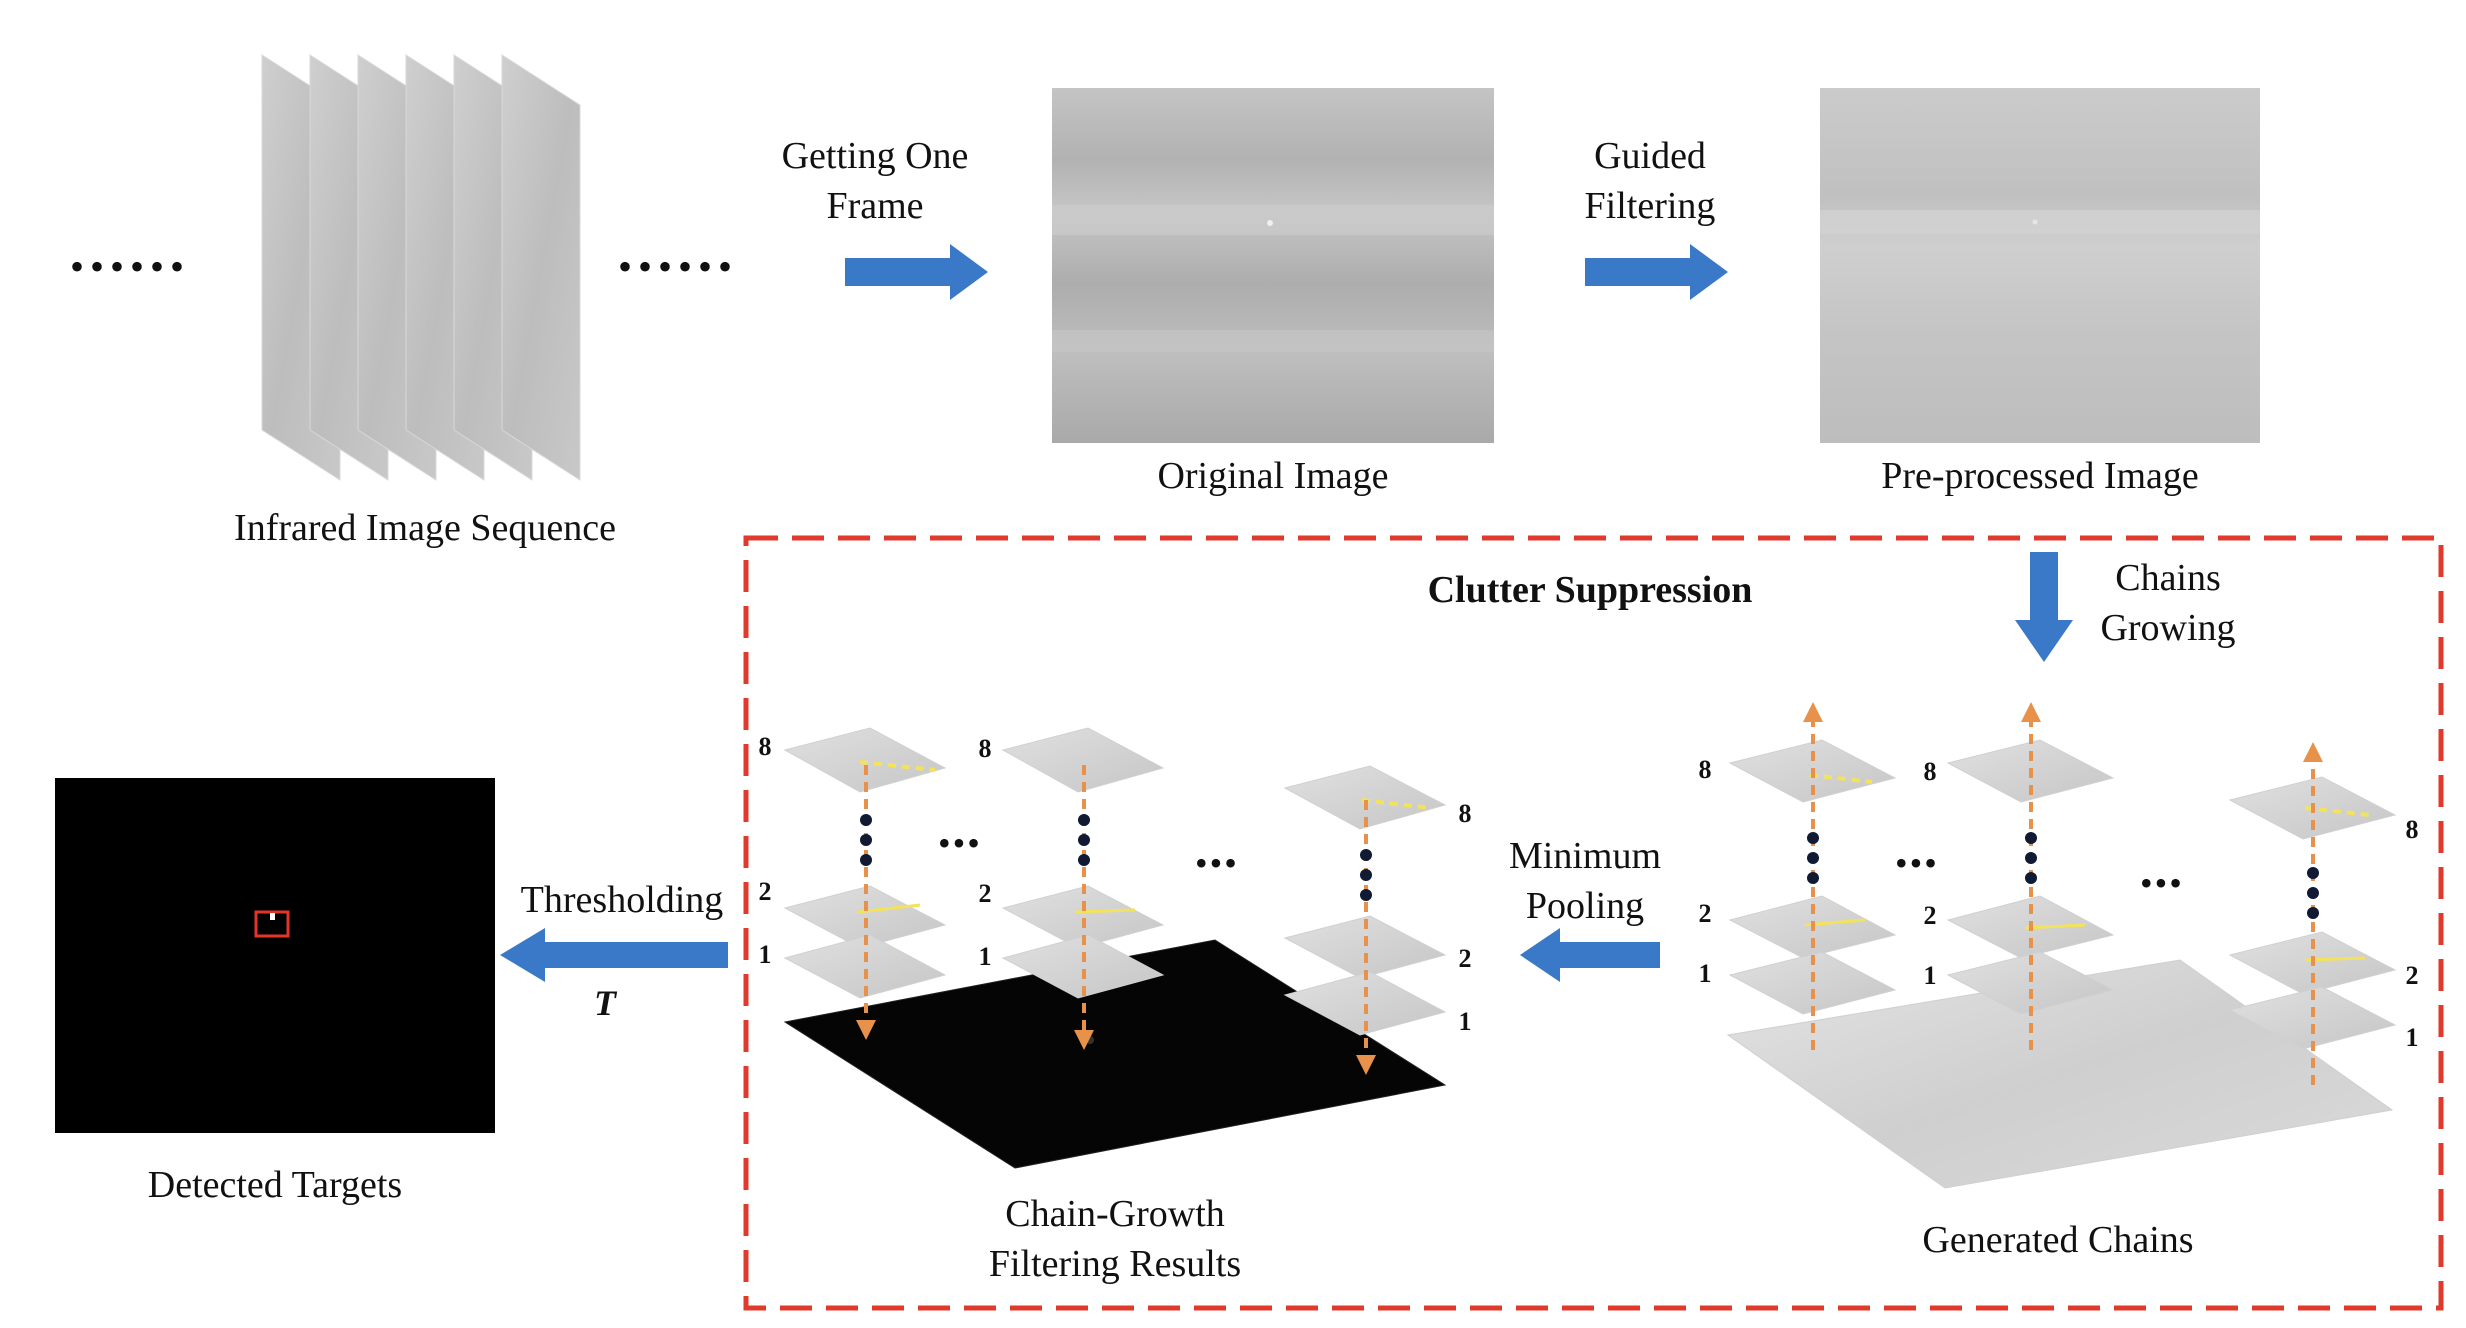  Describe the element at coordinates (1217, 863) in the screenshot. I see `cgf-ellipsis-2: •••` at that location.